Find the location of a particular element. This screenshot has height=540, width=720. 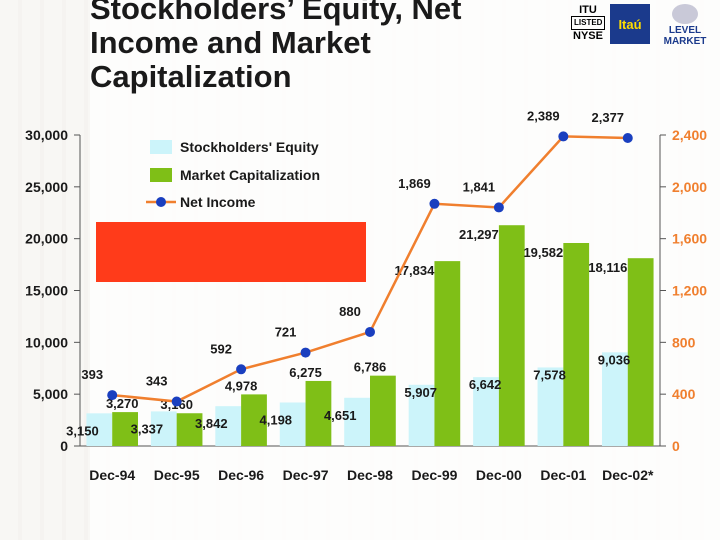

logo-listed-text: LISTED is located at coordinates (588, 23).